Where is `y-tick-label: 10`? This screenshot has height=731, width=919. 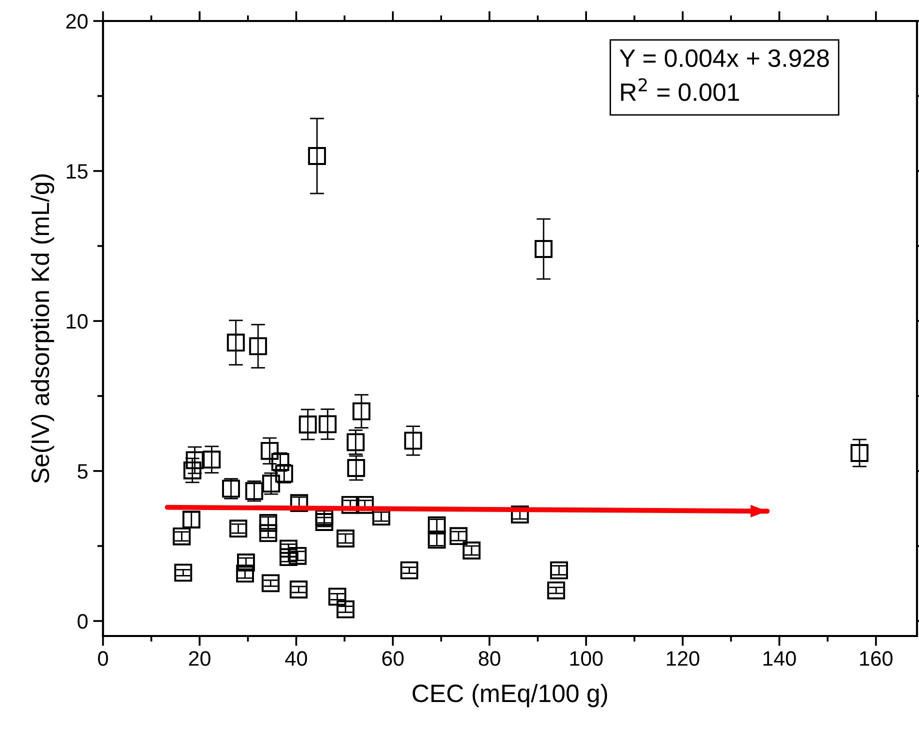
y-tick-label: 10 is located at coordinates (77, 321).